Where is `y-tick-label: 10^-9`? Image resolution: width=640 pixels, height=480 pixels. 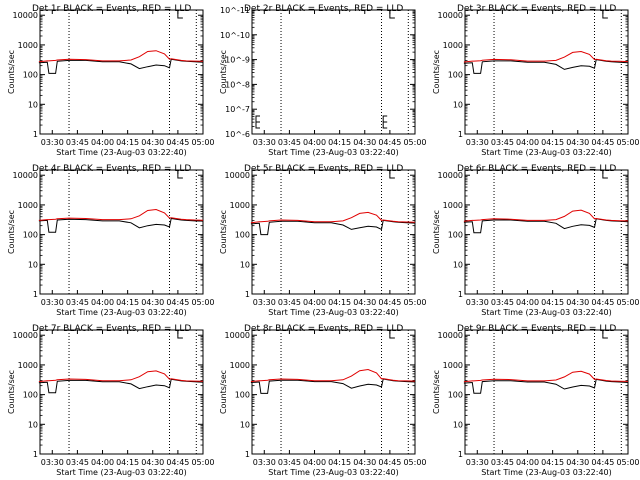 y-tick-label: 10^-9 is located at coordinates (237, 60).